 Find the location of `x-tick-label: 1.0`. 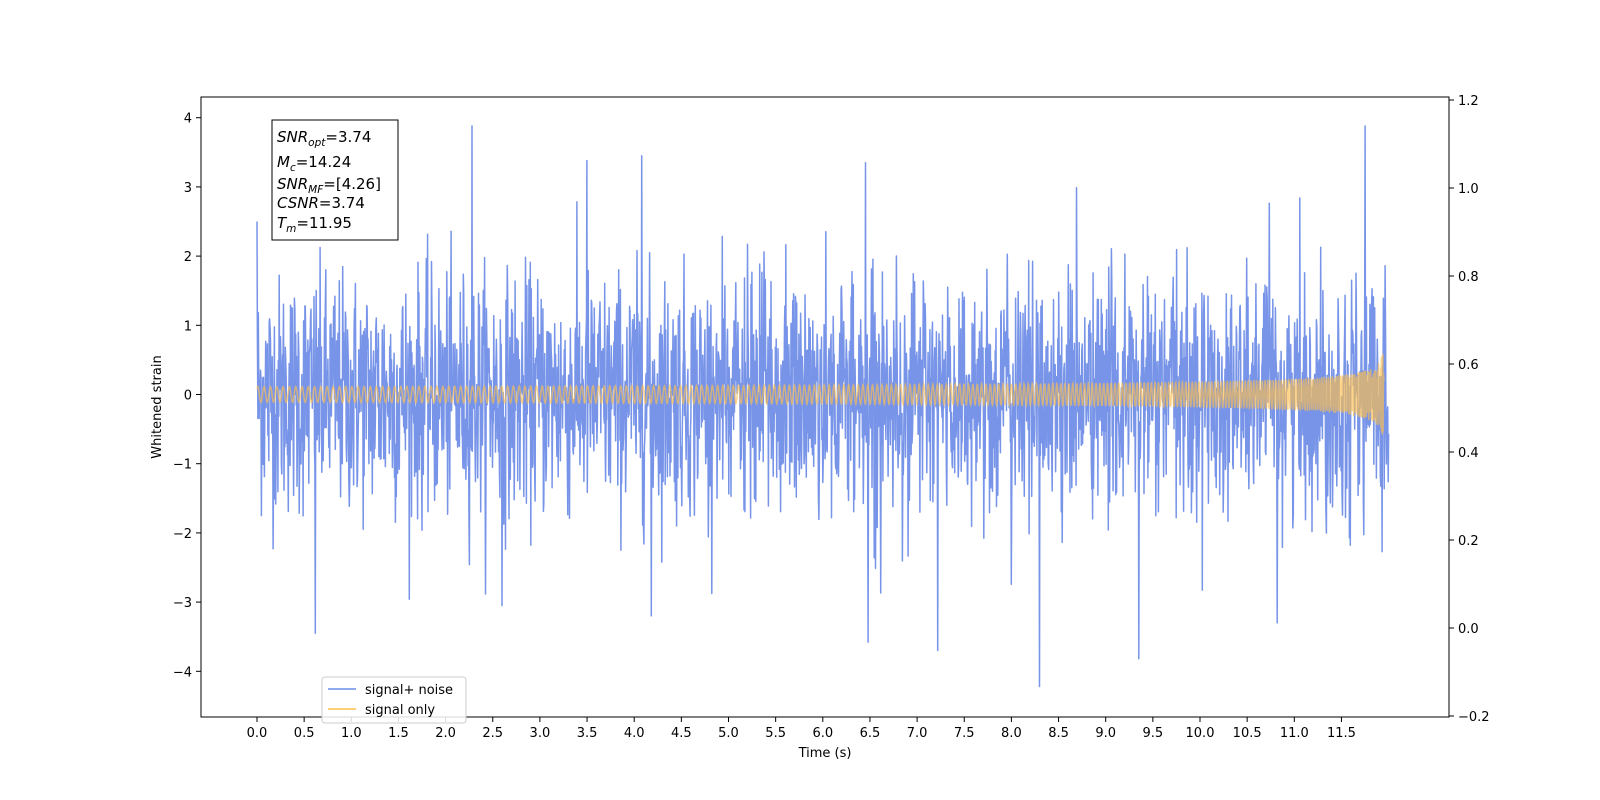

x-tick-label: 1.0 is located at coordinates (351, 733).